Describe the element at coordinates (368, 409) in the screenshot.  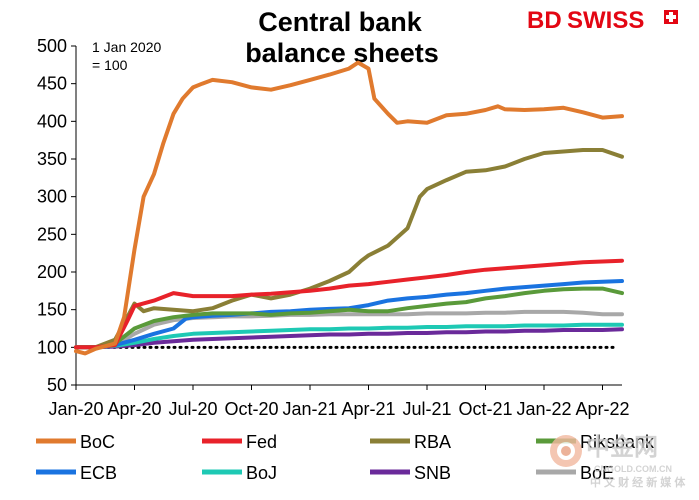
I see `x-tick-label: Apr-21` at that location.